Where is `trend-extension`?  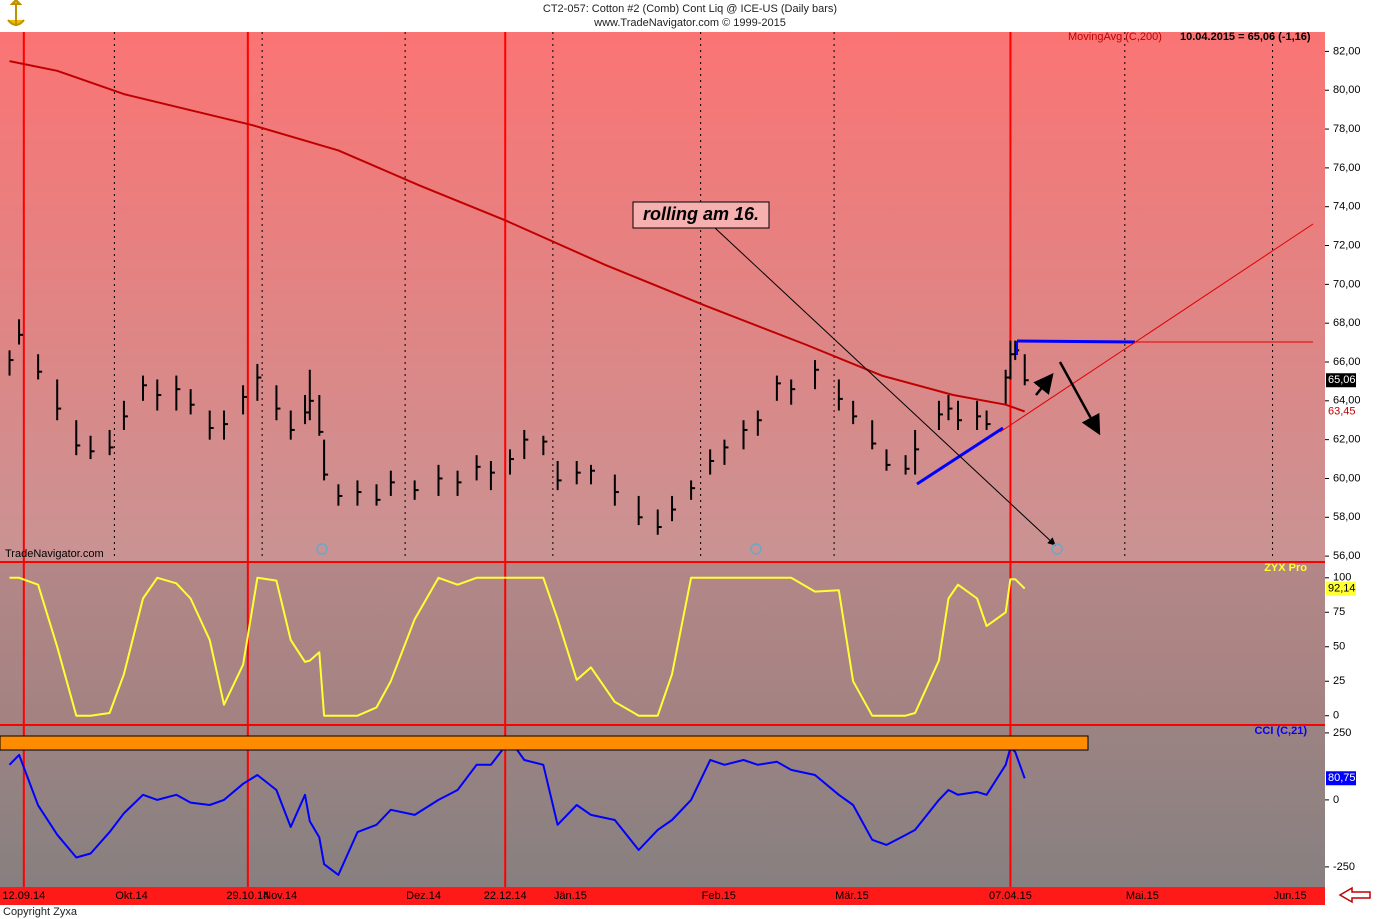
trend-extension is located at coordinates (1156, 328).